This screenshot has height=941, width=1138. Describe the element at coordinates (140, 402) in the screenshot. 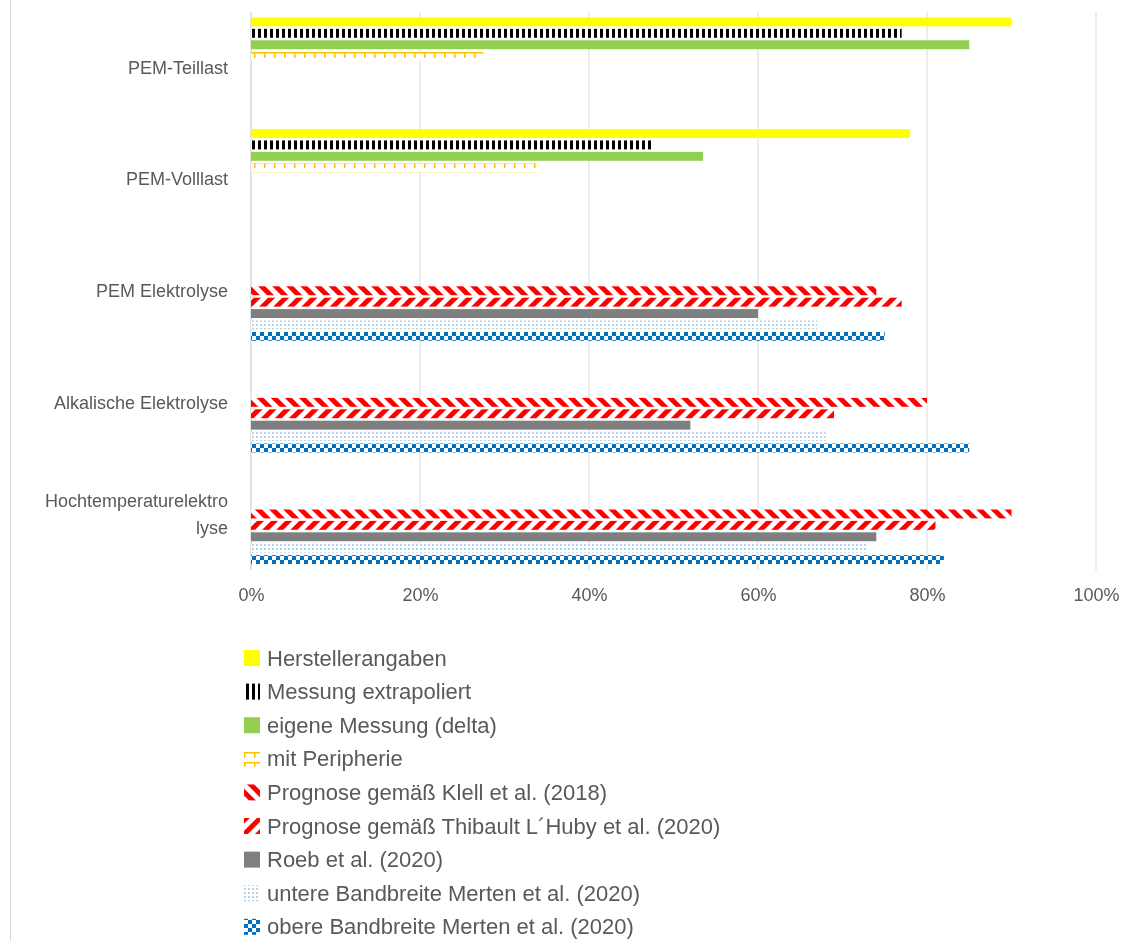

I see `y-tick-label: Alkalische Elektrolyse` at that location.